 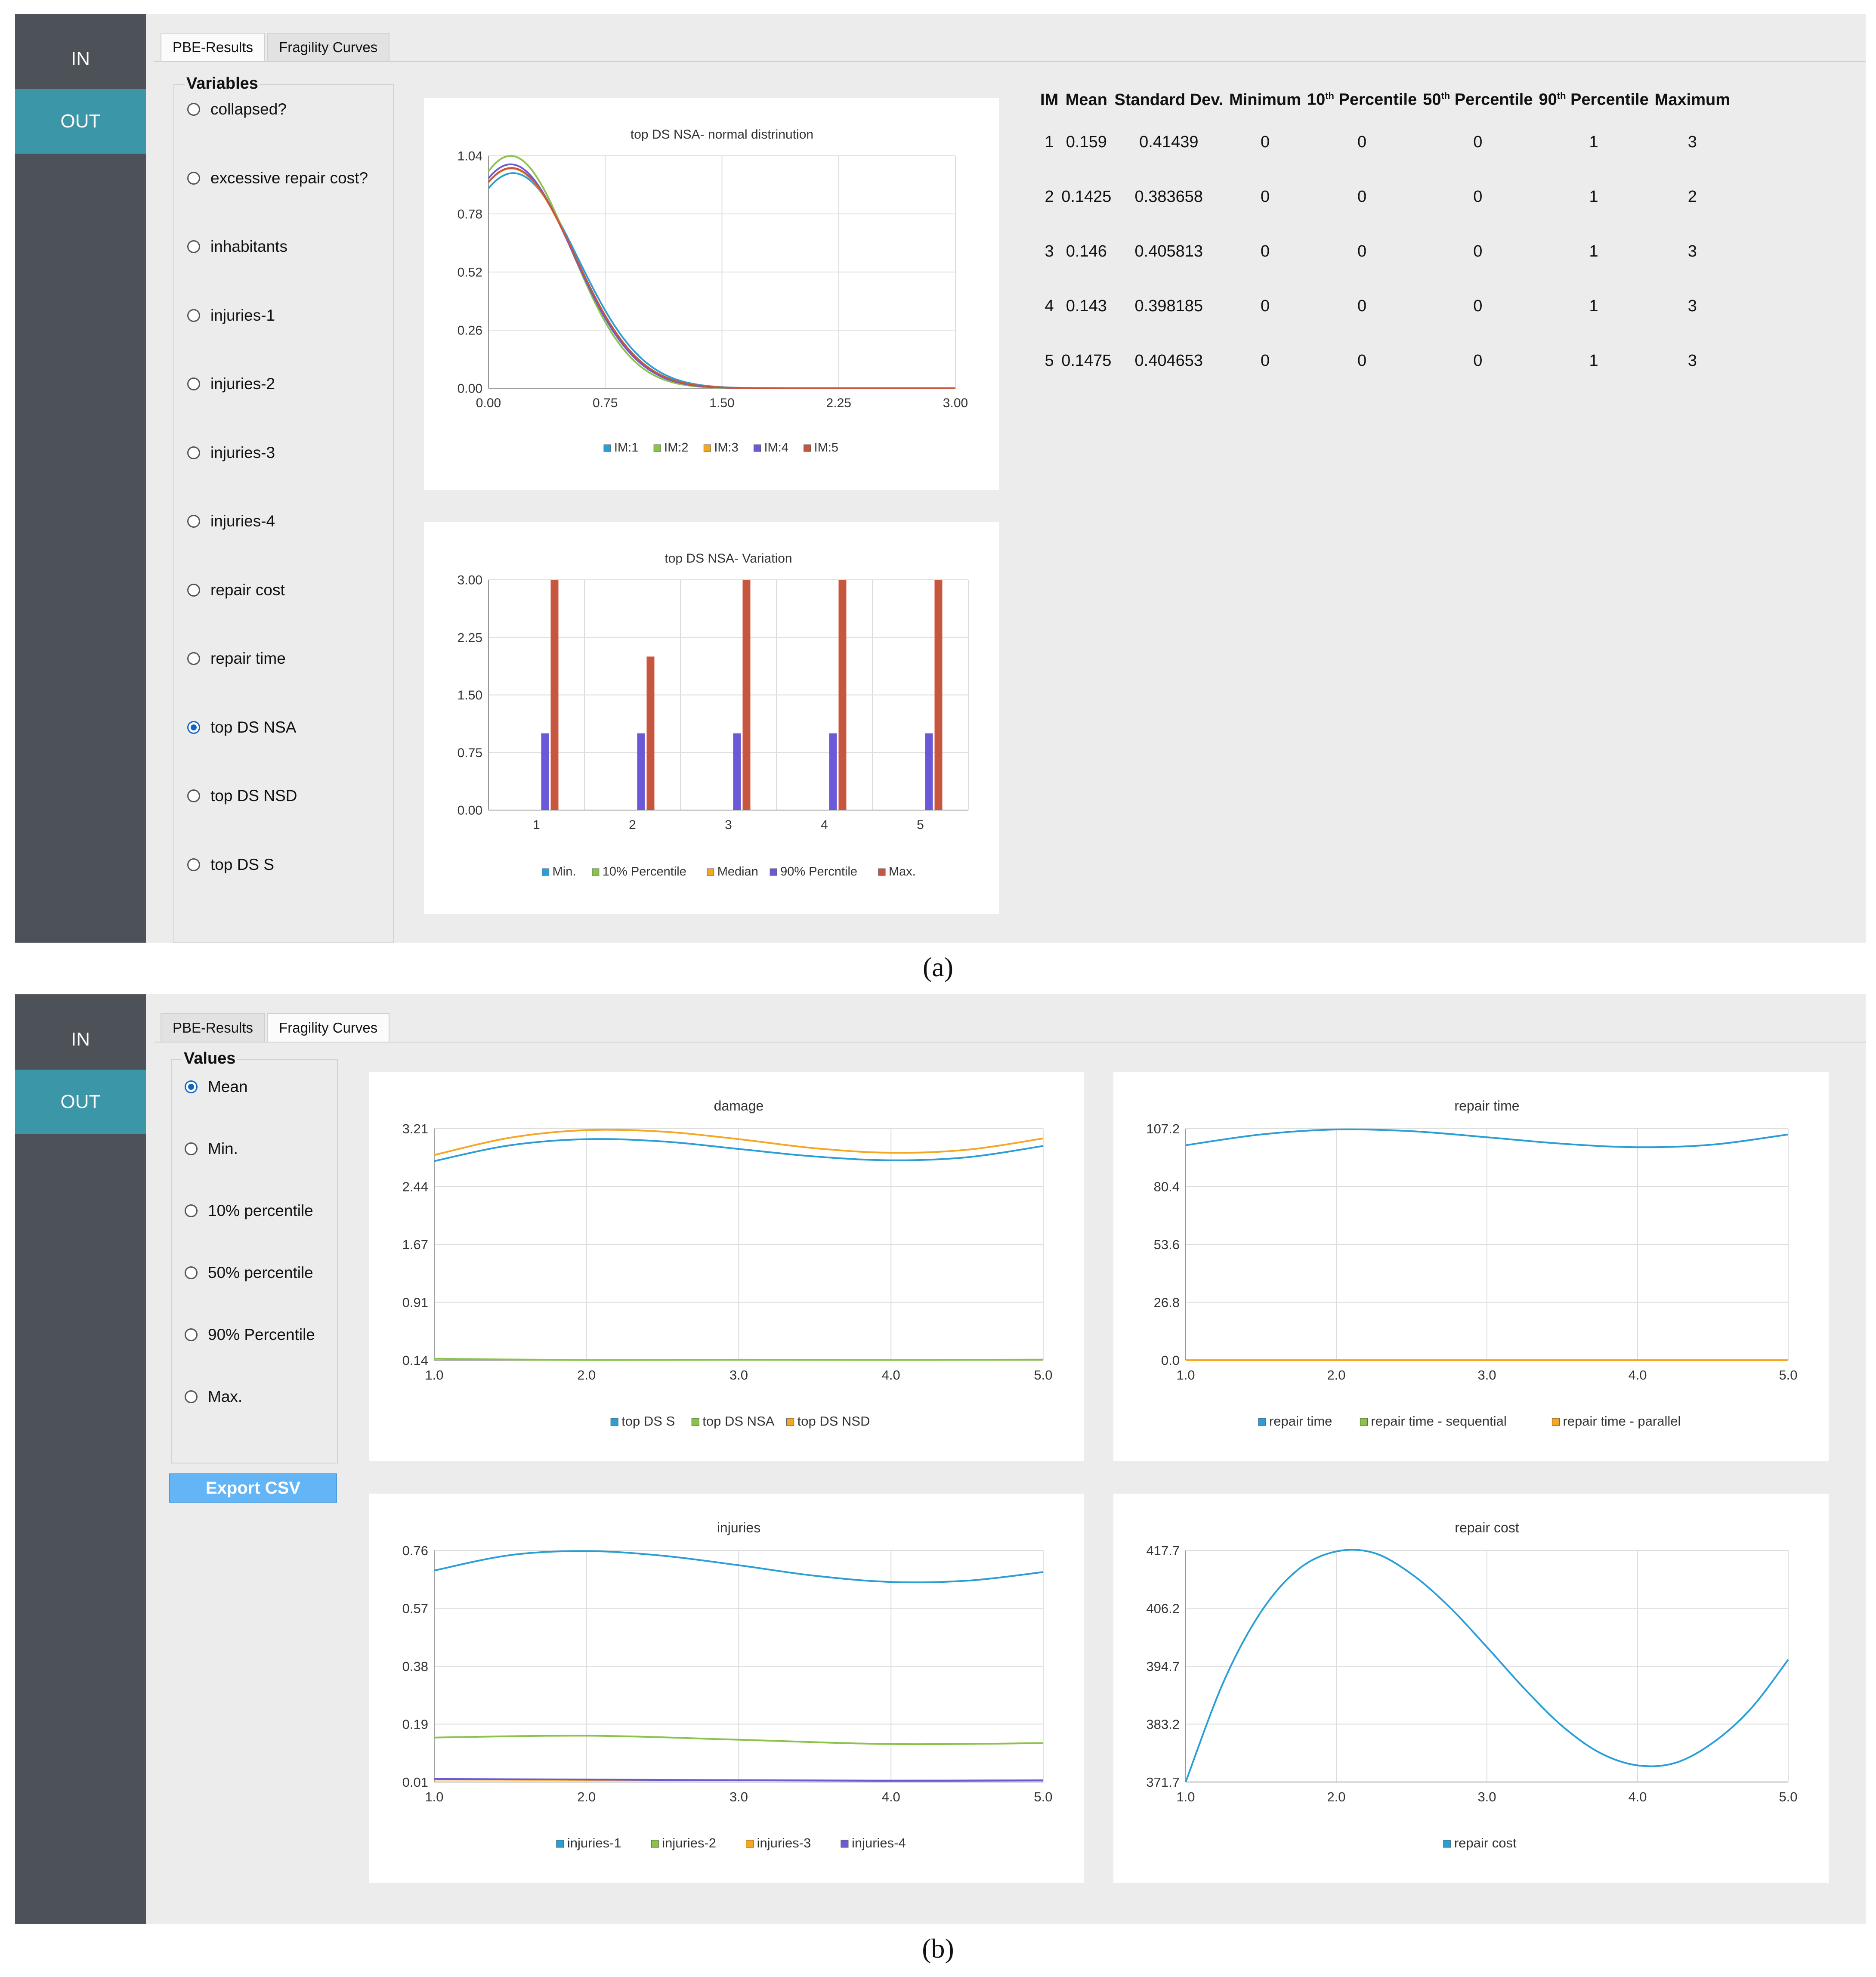 I want to click on legend-label: repair time - sequential, so click(x=1439, y=1421).